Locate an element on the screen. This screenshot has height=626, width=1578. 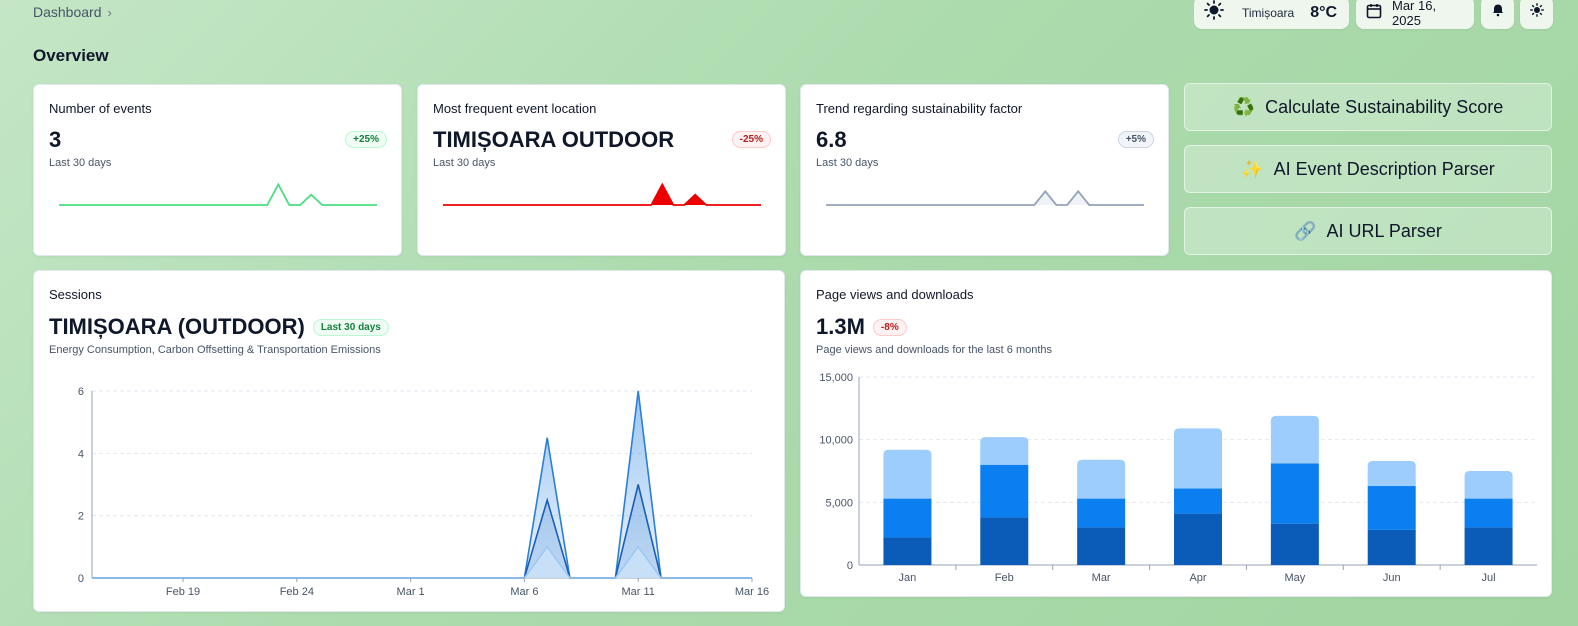
ai-event-description-parser-button: ✨ AI Event Description Parser is located at coordinates (1368, 169).